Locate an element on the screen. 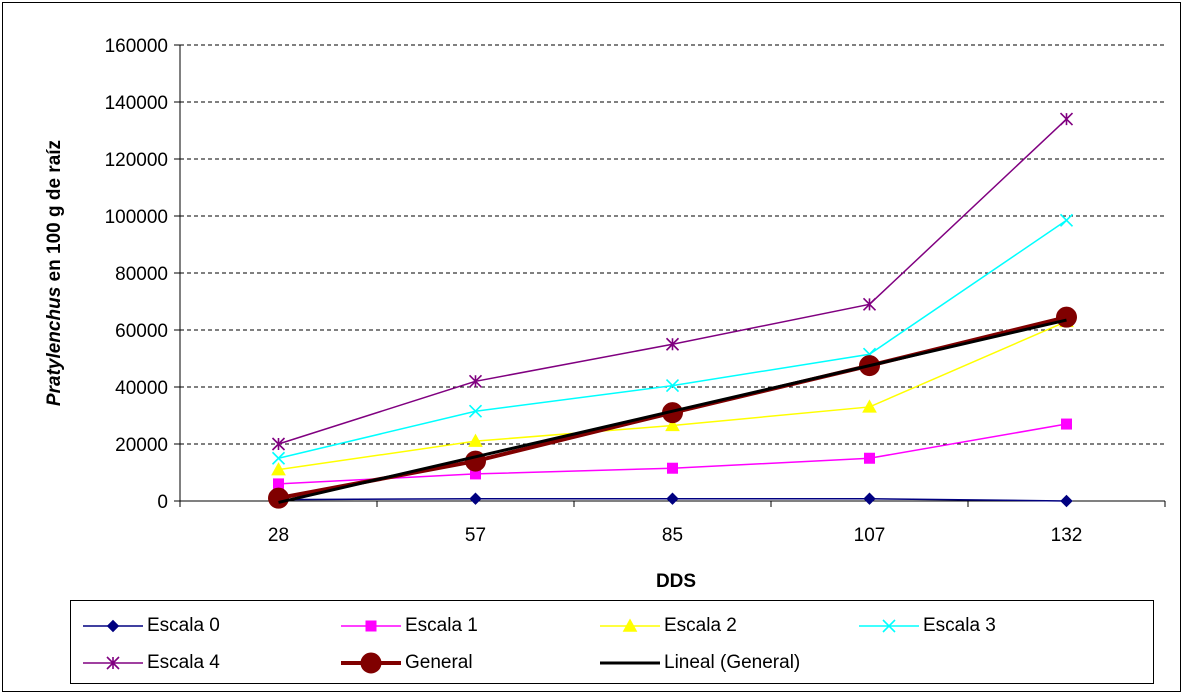  legend-item-escala-2: Escala 2 is located at coordinates (667, 626).